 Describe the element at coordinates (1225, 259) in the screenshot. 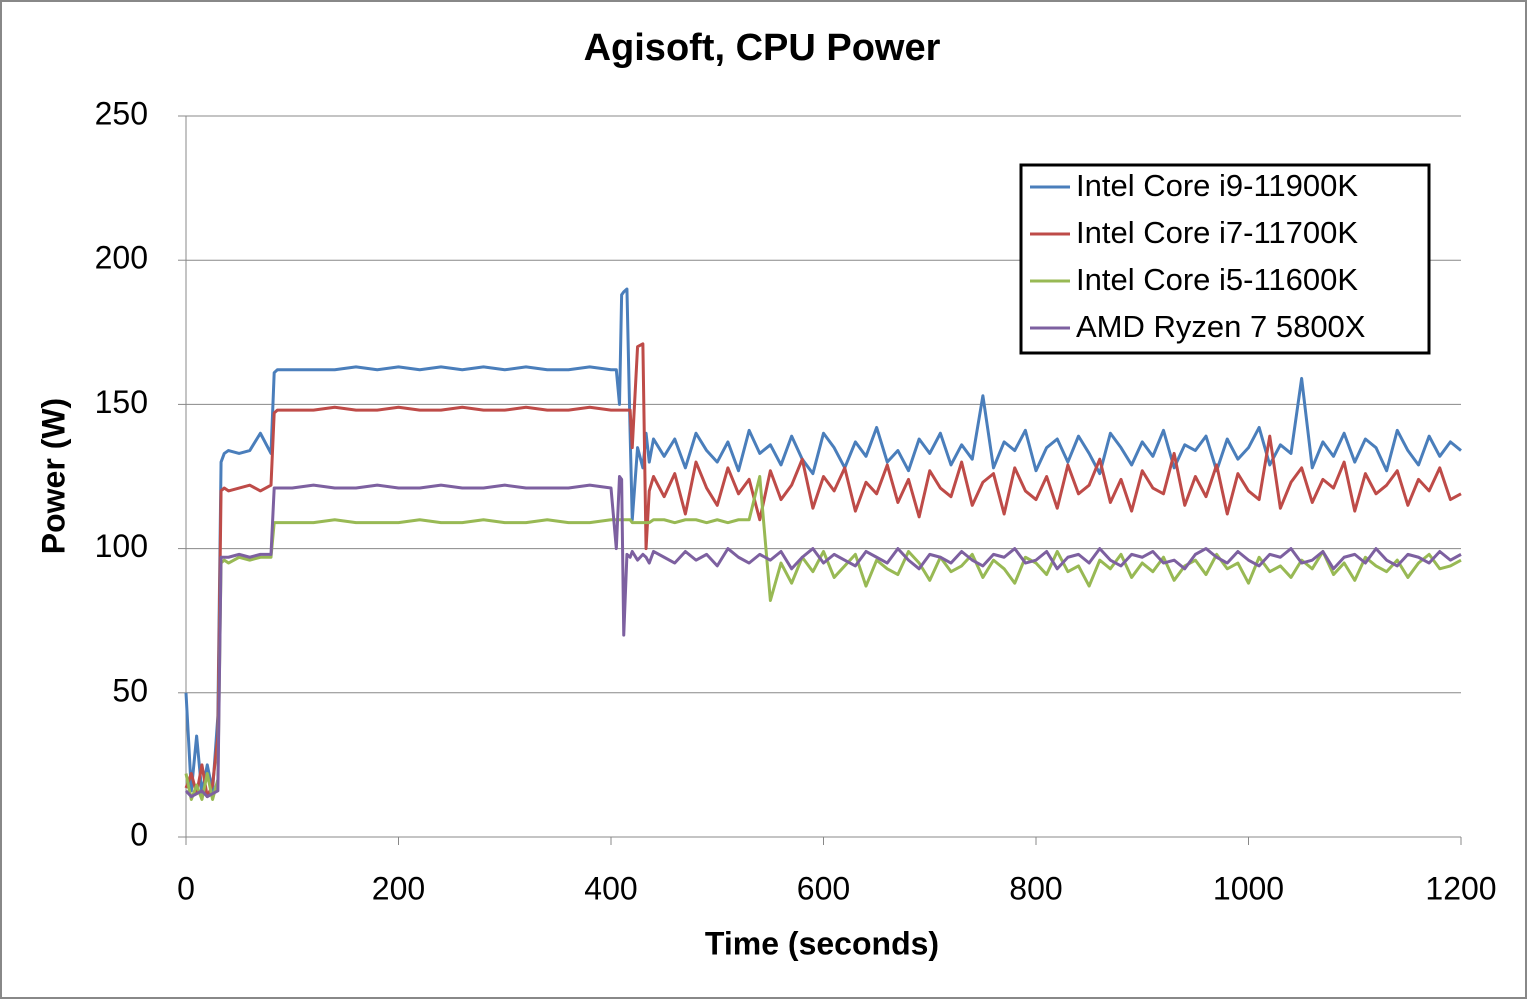

I see `legend-box` at that location.